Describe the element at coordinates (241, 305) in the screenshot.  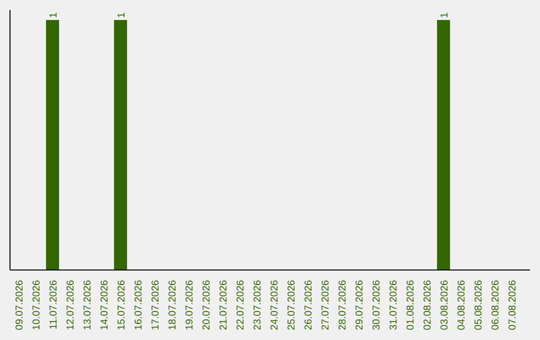
I see `x-tick-label: 22.07.2026` at that location.